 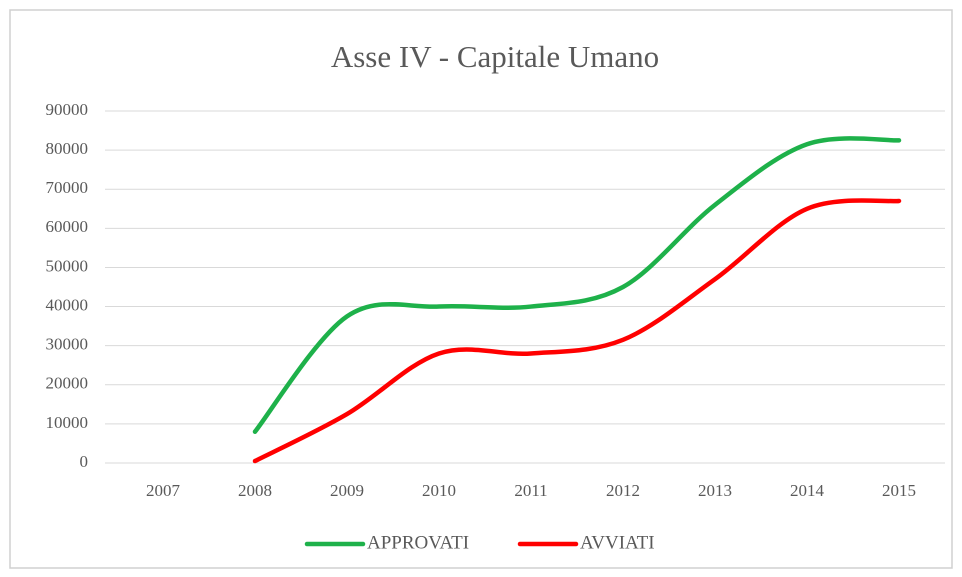 What do you see at coordinates (67, 422) in the screenshot?
I see `y-tick-label: 10000` at bounding box center [67, 422].